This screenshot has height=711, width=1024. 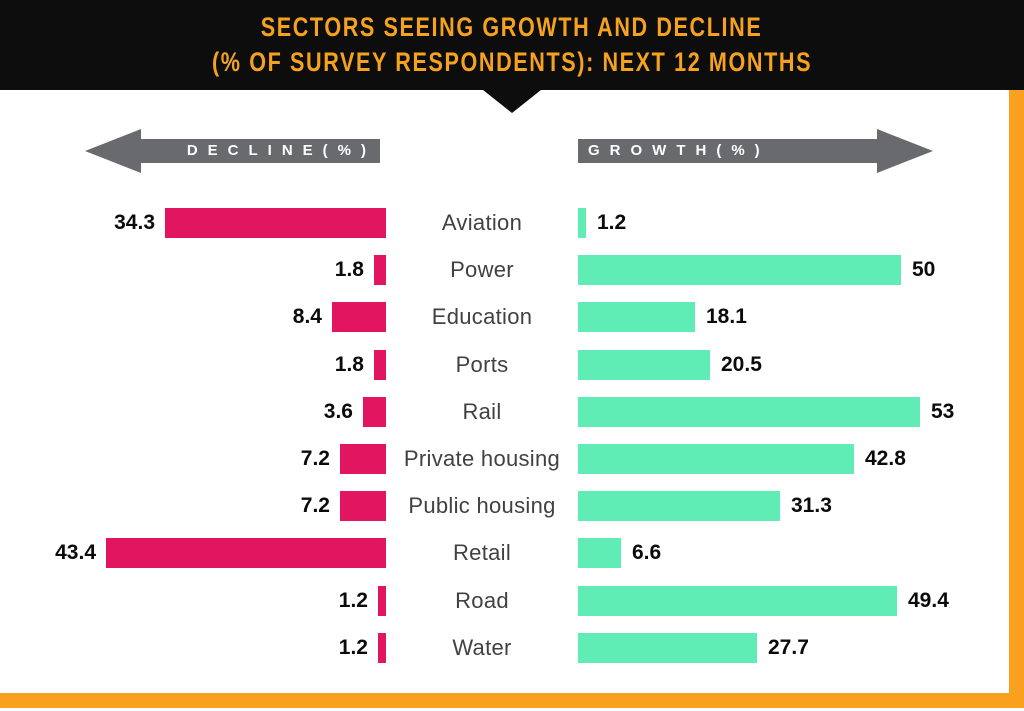 I want to click on decline-axis-label: DECLINE(%), so click(x=281, y=150).